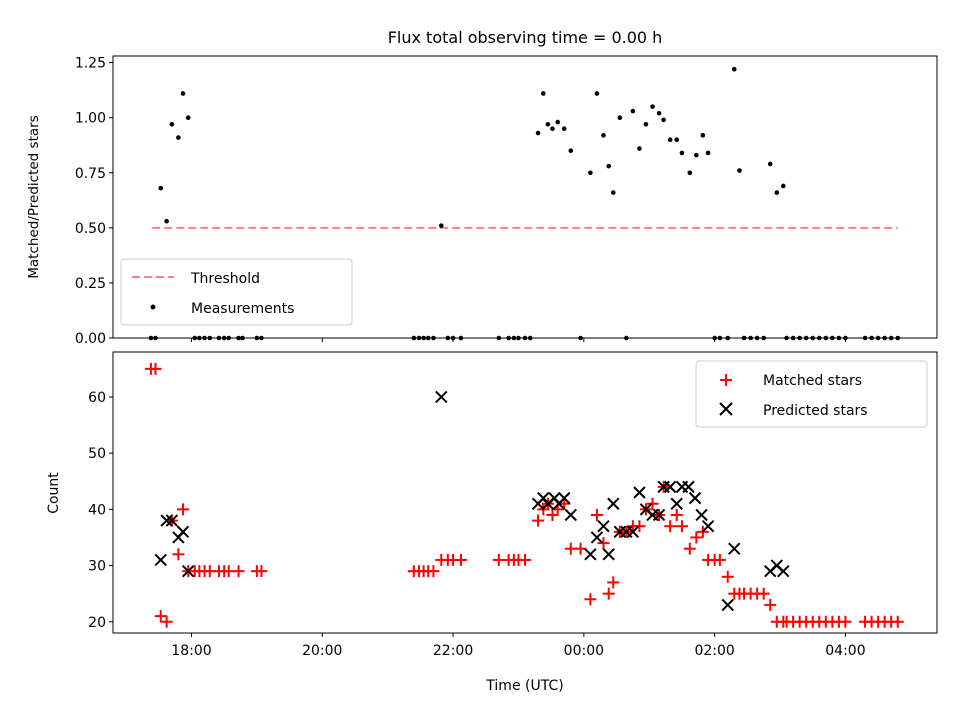 This screenshot has width=960, height=720. Describe the element at coordinates (90, 64) in the screenshot. I see `top-y-tick-label: 1.25` at that location.